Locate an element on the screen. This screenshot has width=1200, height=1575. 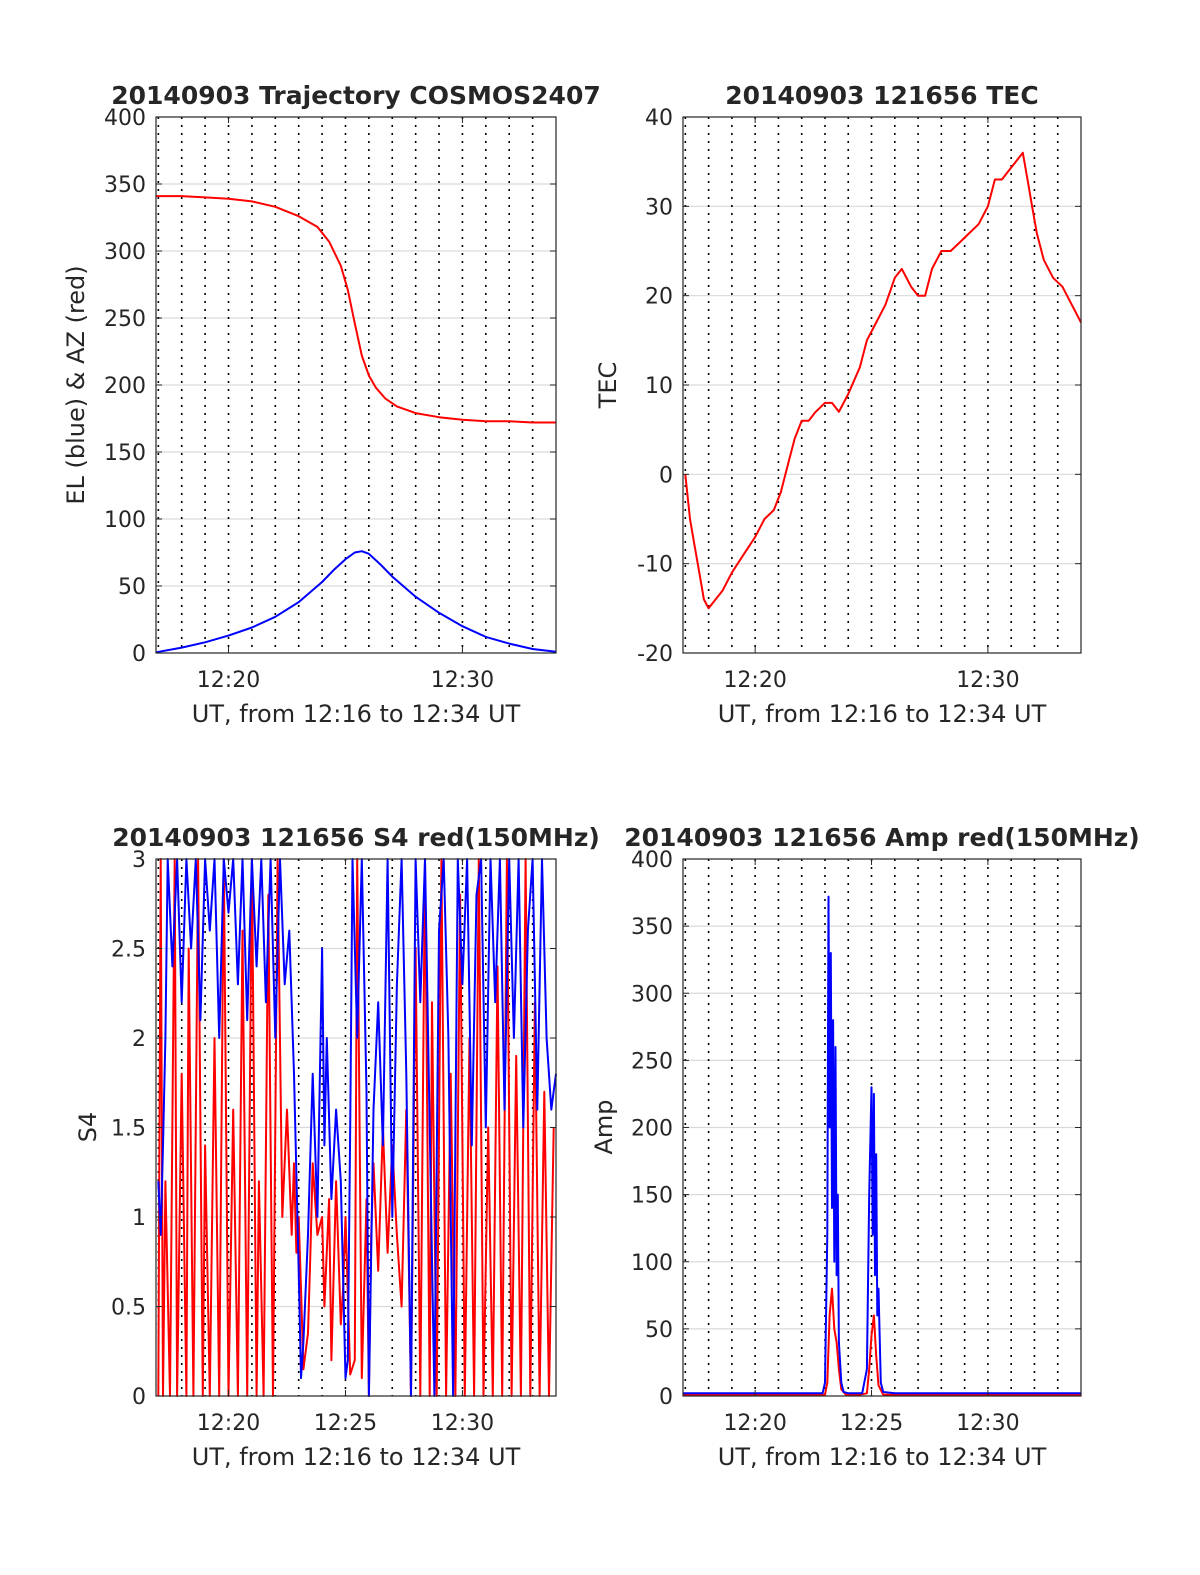
y-tick-label: 1.5 is located at coordinates (128, 1129).